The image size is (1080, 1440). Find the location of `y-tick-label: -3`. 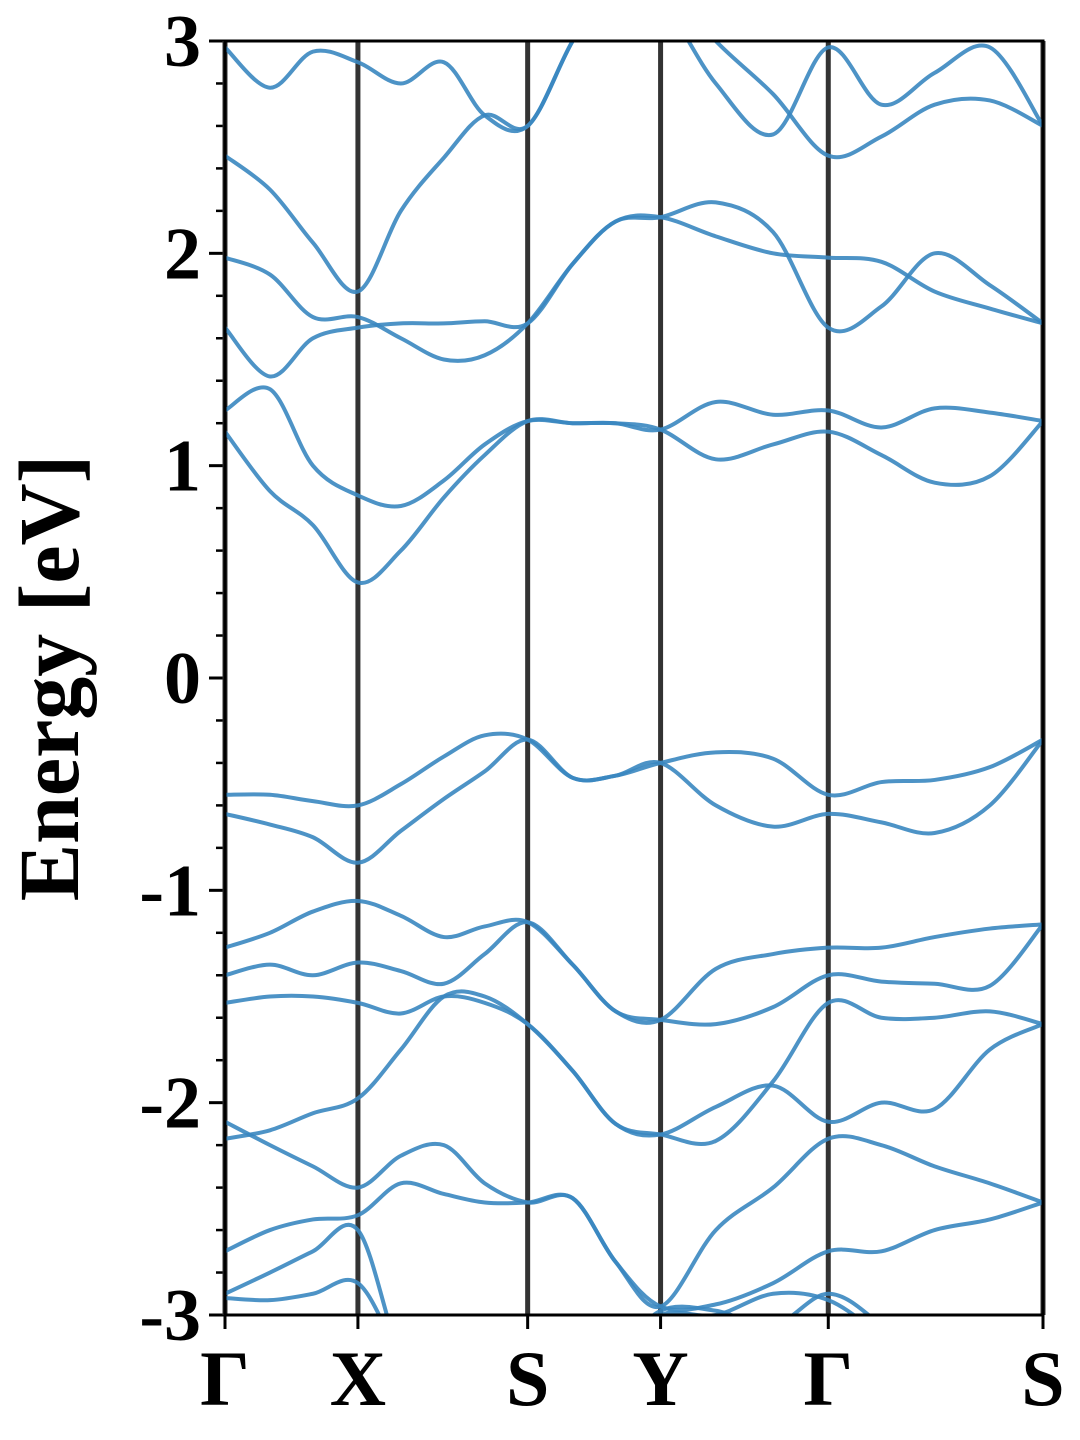

y-tick-label: -3 is located at coordinates (170, 1316).